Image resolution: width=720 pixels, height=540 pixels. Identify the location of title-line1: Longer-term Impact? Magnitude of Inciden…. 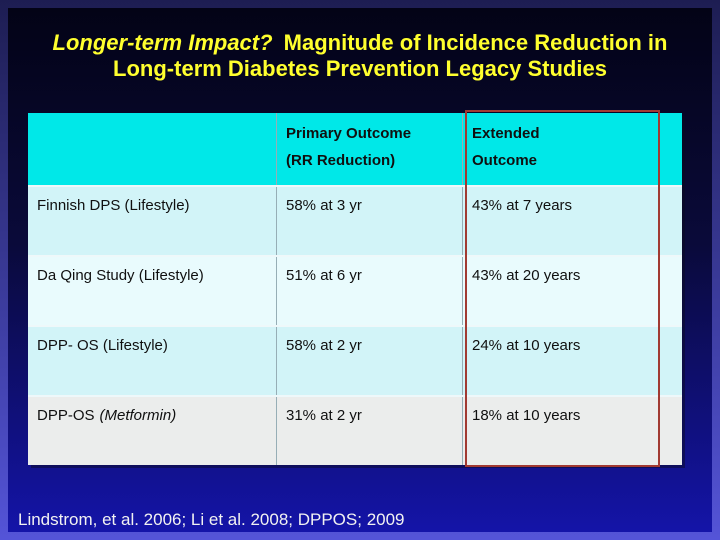
(360, 43).